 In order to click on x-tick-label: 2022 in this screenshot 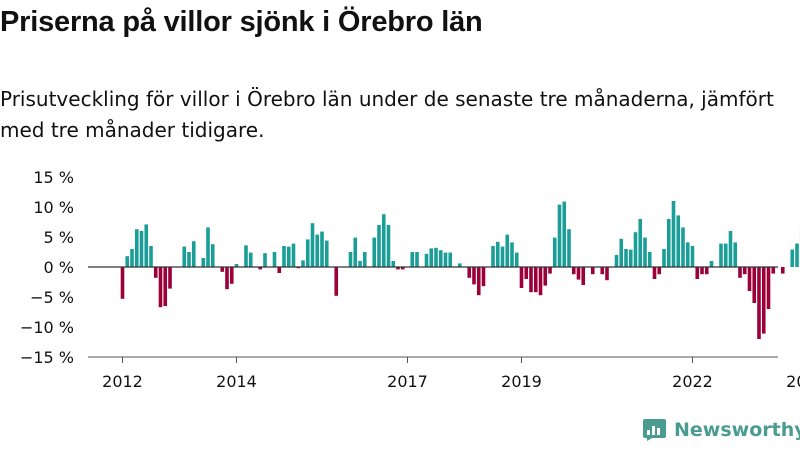, I will do `click(692, 381)`.